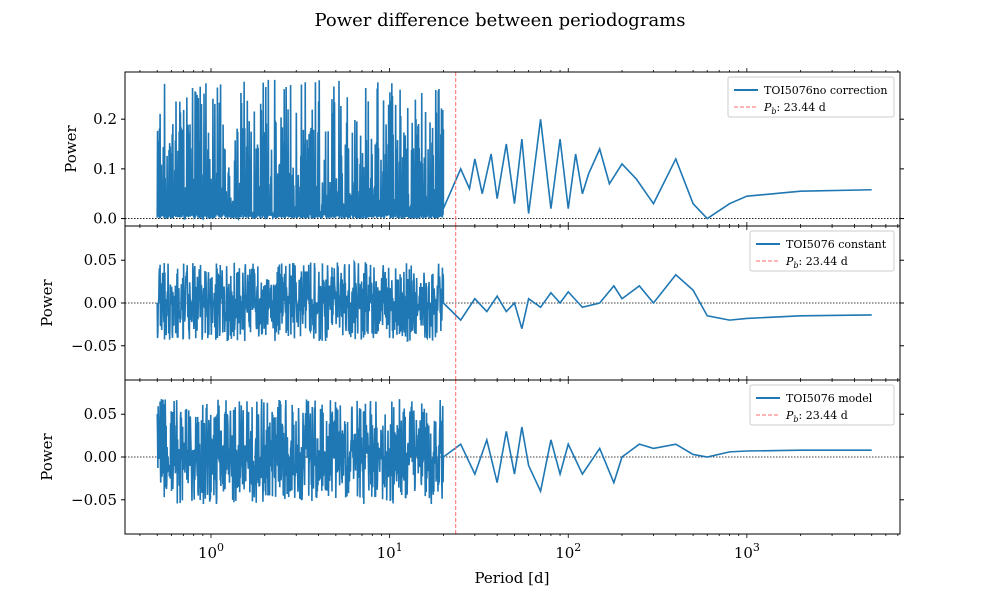  What do you see at coordinates (105, 219) in the screenshot?
I see `y-tick-label: 0.0` at bounding box center [105, 219].